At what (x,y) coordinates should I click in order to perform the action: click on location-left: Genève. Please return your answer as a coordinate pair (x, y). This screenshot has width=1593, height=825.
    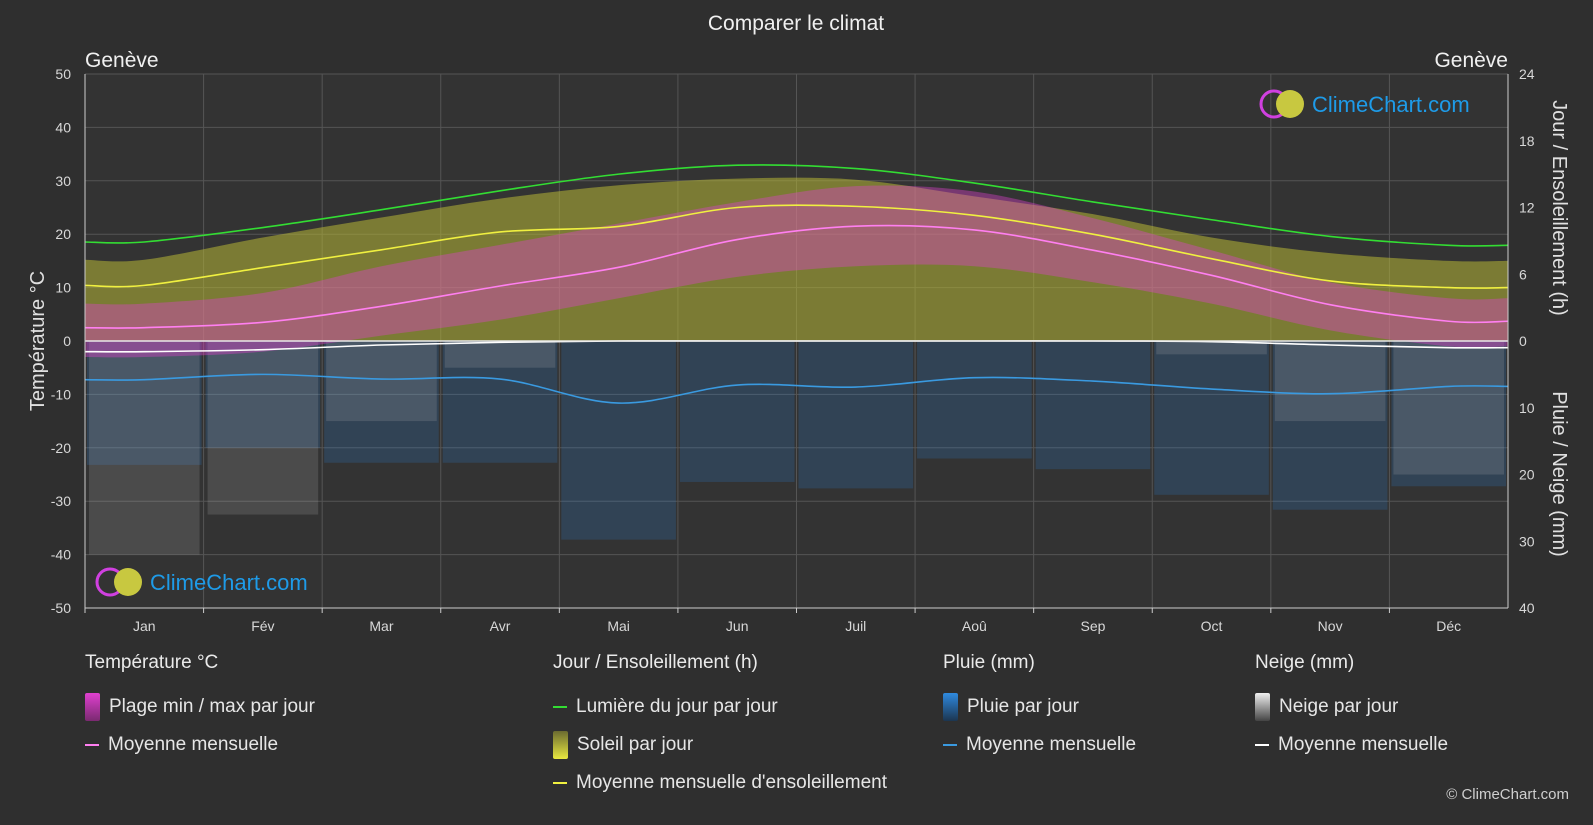
    Looking at the image, I should click on (122, 60).